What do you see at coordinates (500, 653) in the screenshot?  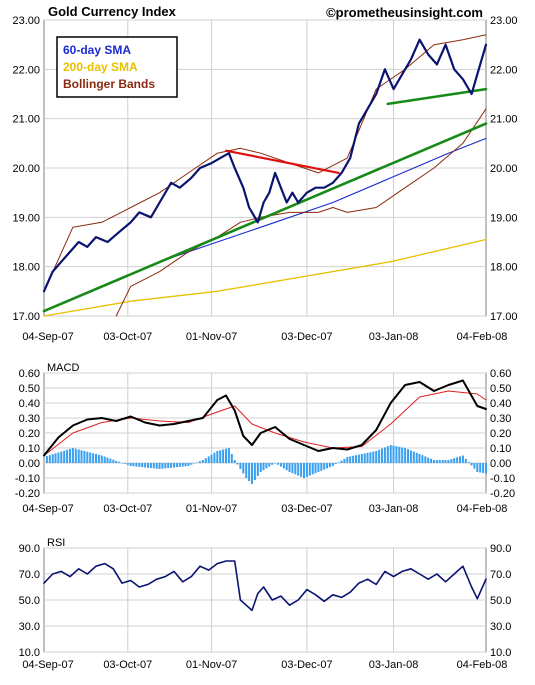 I see `rsi-y-tick-label-right: 10.0` at bounding box center [500, 653].